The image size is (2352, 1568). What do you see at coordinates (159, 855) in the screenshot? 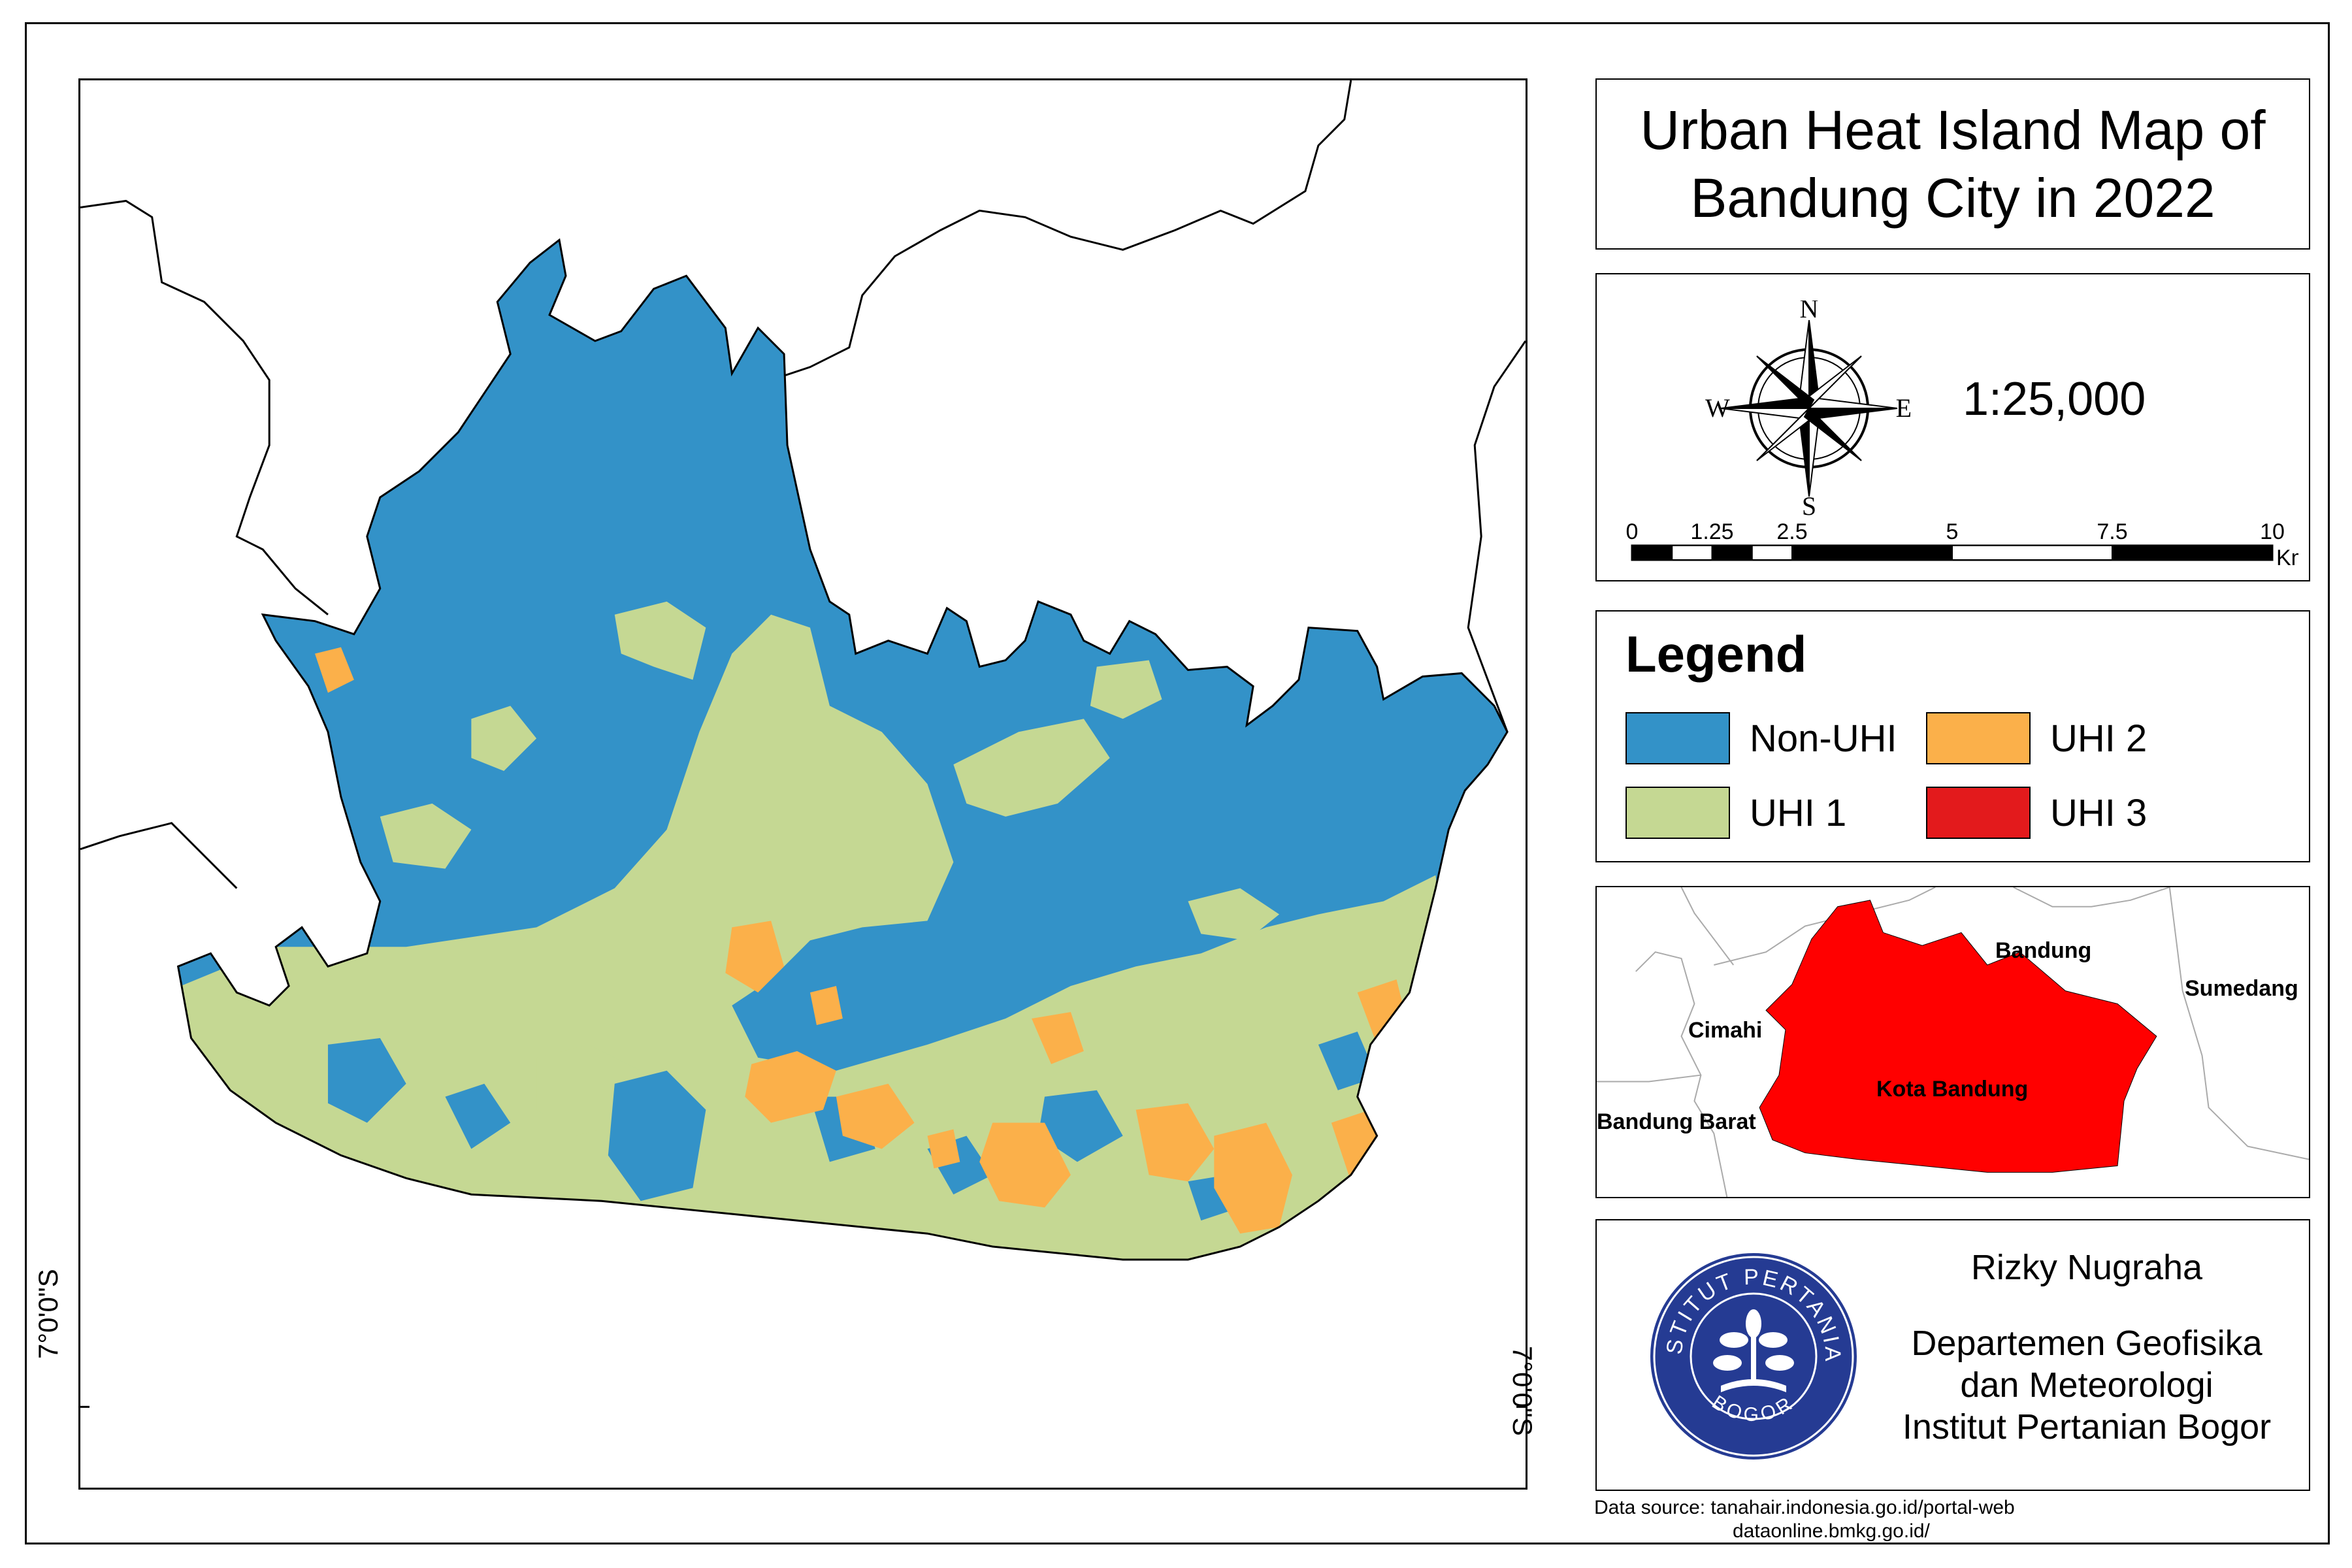
I see `regency-boundary-west` at bounding box center [159, 855].